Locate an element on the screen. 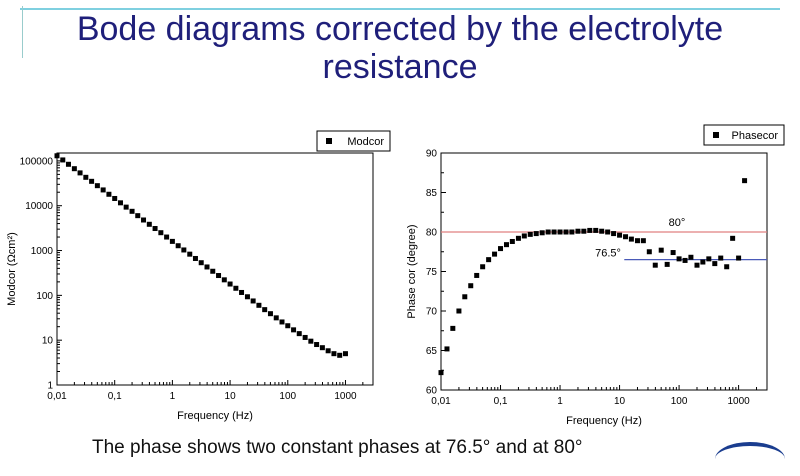 This screenshot has height=476, width=800. y-tick-label: 100 is located at coordinates (44, 296).